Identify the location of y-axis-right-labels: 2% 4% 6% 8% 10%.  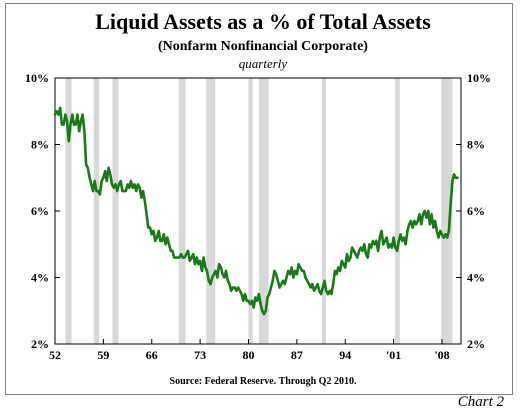
(479, 211).